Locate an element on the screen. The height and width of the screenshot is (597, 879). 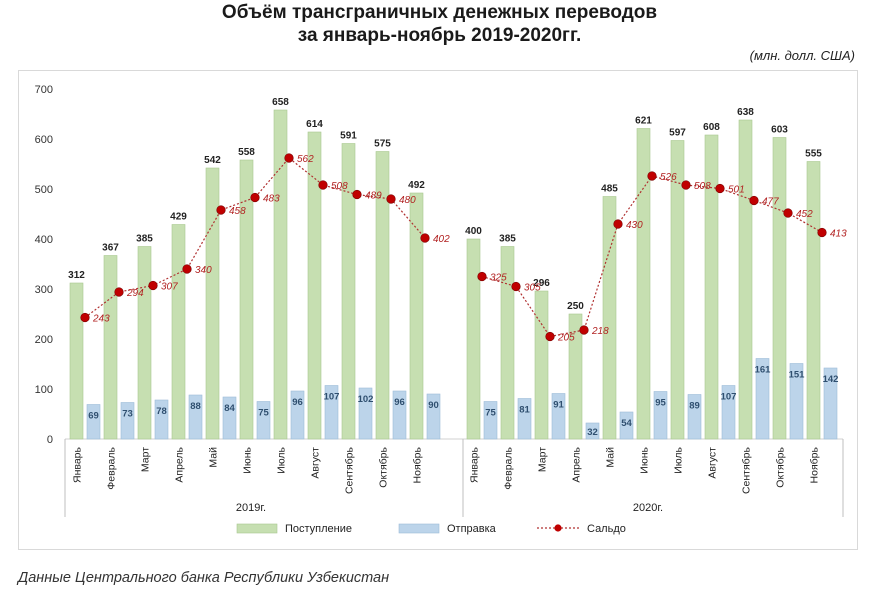
inflow-value-label: 429 is located at coordinates (178, 217).